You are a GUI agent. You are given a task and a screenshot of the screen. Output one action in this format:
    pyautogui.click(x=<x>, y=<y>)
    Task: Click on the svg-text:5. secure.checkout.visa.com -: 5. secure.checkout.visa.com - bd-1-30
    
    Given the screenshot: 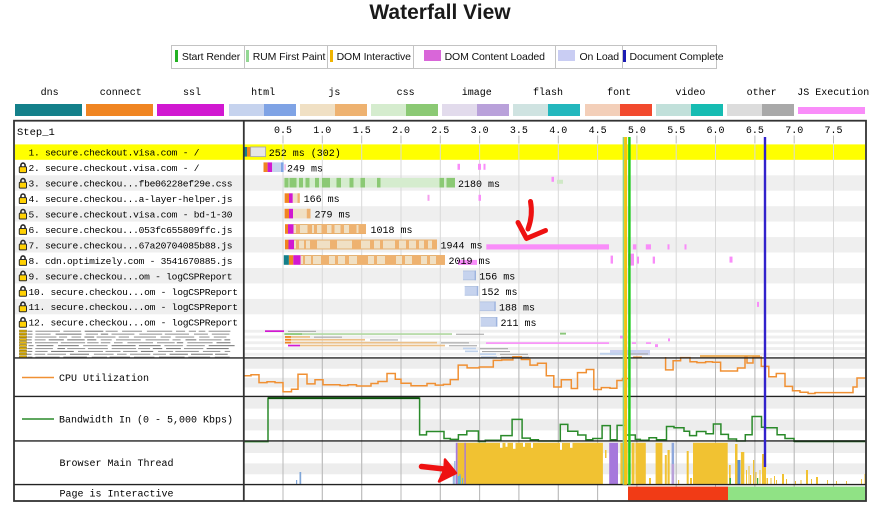 What is the action you would take?
    pyautogui.click(x=131, y=215)
    